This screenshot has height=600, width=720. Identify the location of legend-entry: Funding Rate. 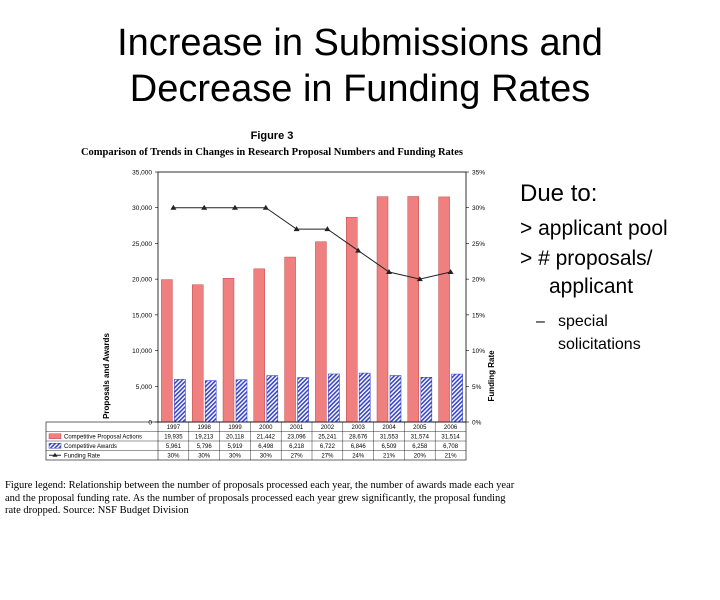
(82, 457).